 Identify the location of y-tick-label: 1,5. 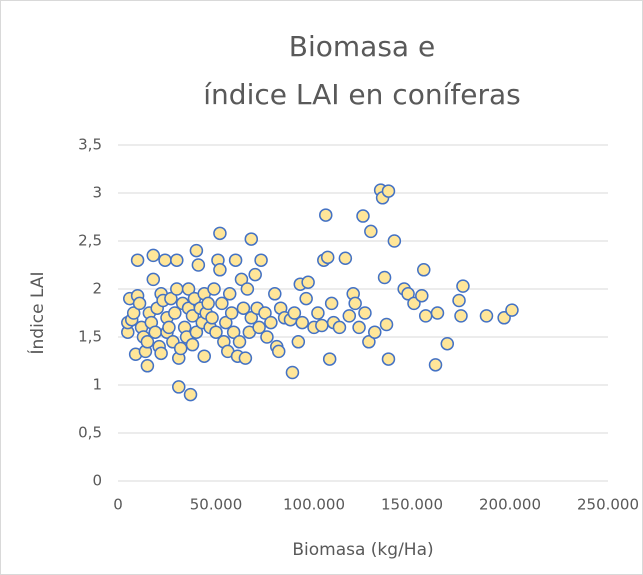
(90, 337).